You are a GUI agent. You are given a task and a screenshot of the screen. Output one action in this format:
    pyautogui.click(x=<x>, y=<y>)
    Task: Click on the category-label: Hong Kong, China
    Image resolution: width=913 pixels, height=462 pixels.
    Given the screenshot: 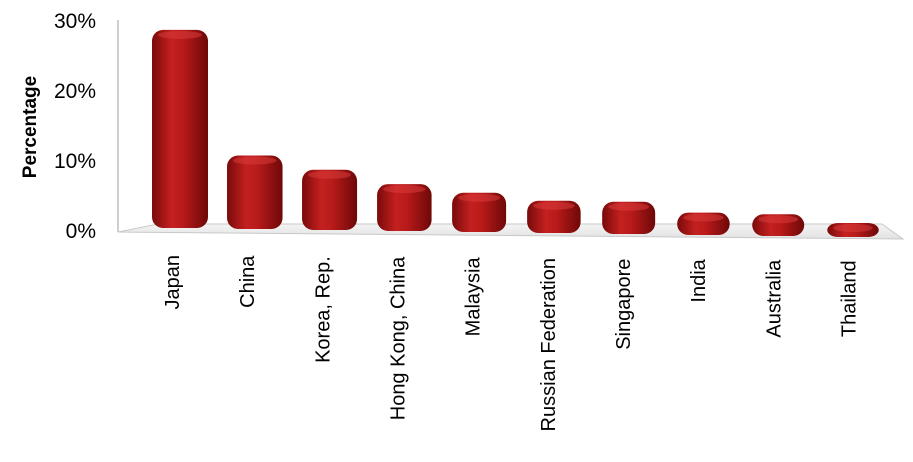 What is the action you would take?
    pyautogui.click(x=399, y=338)
    